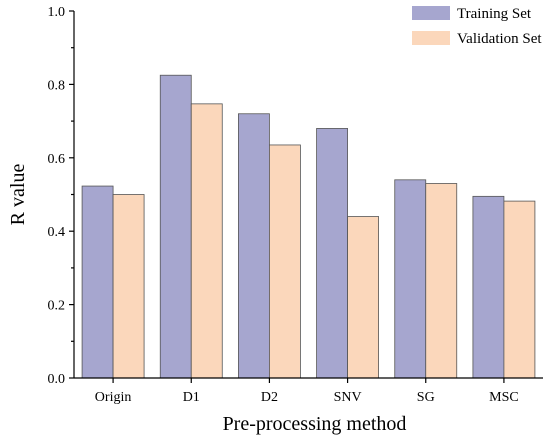 Image resolution: width=550 pixels, height=440 pixels. I want to click on y-tick-label: 0.0, so click(57, 379).